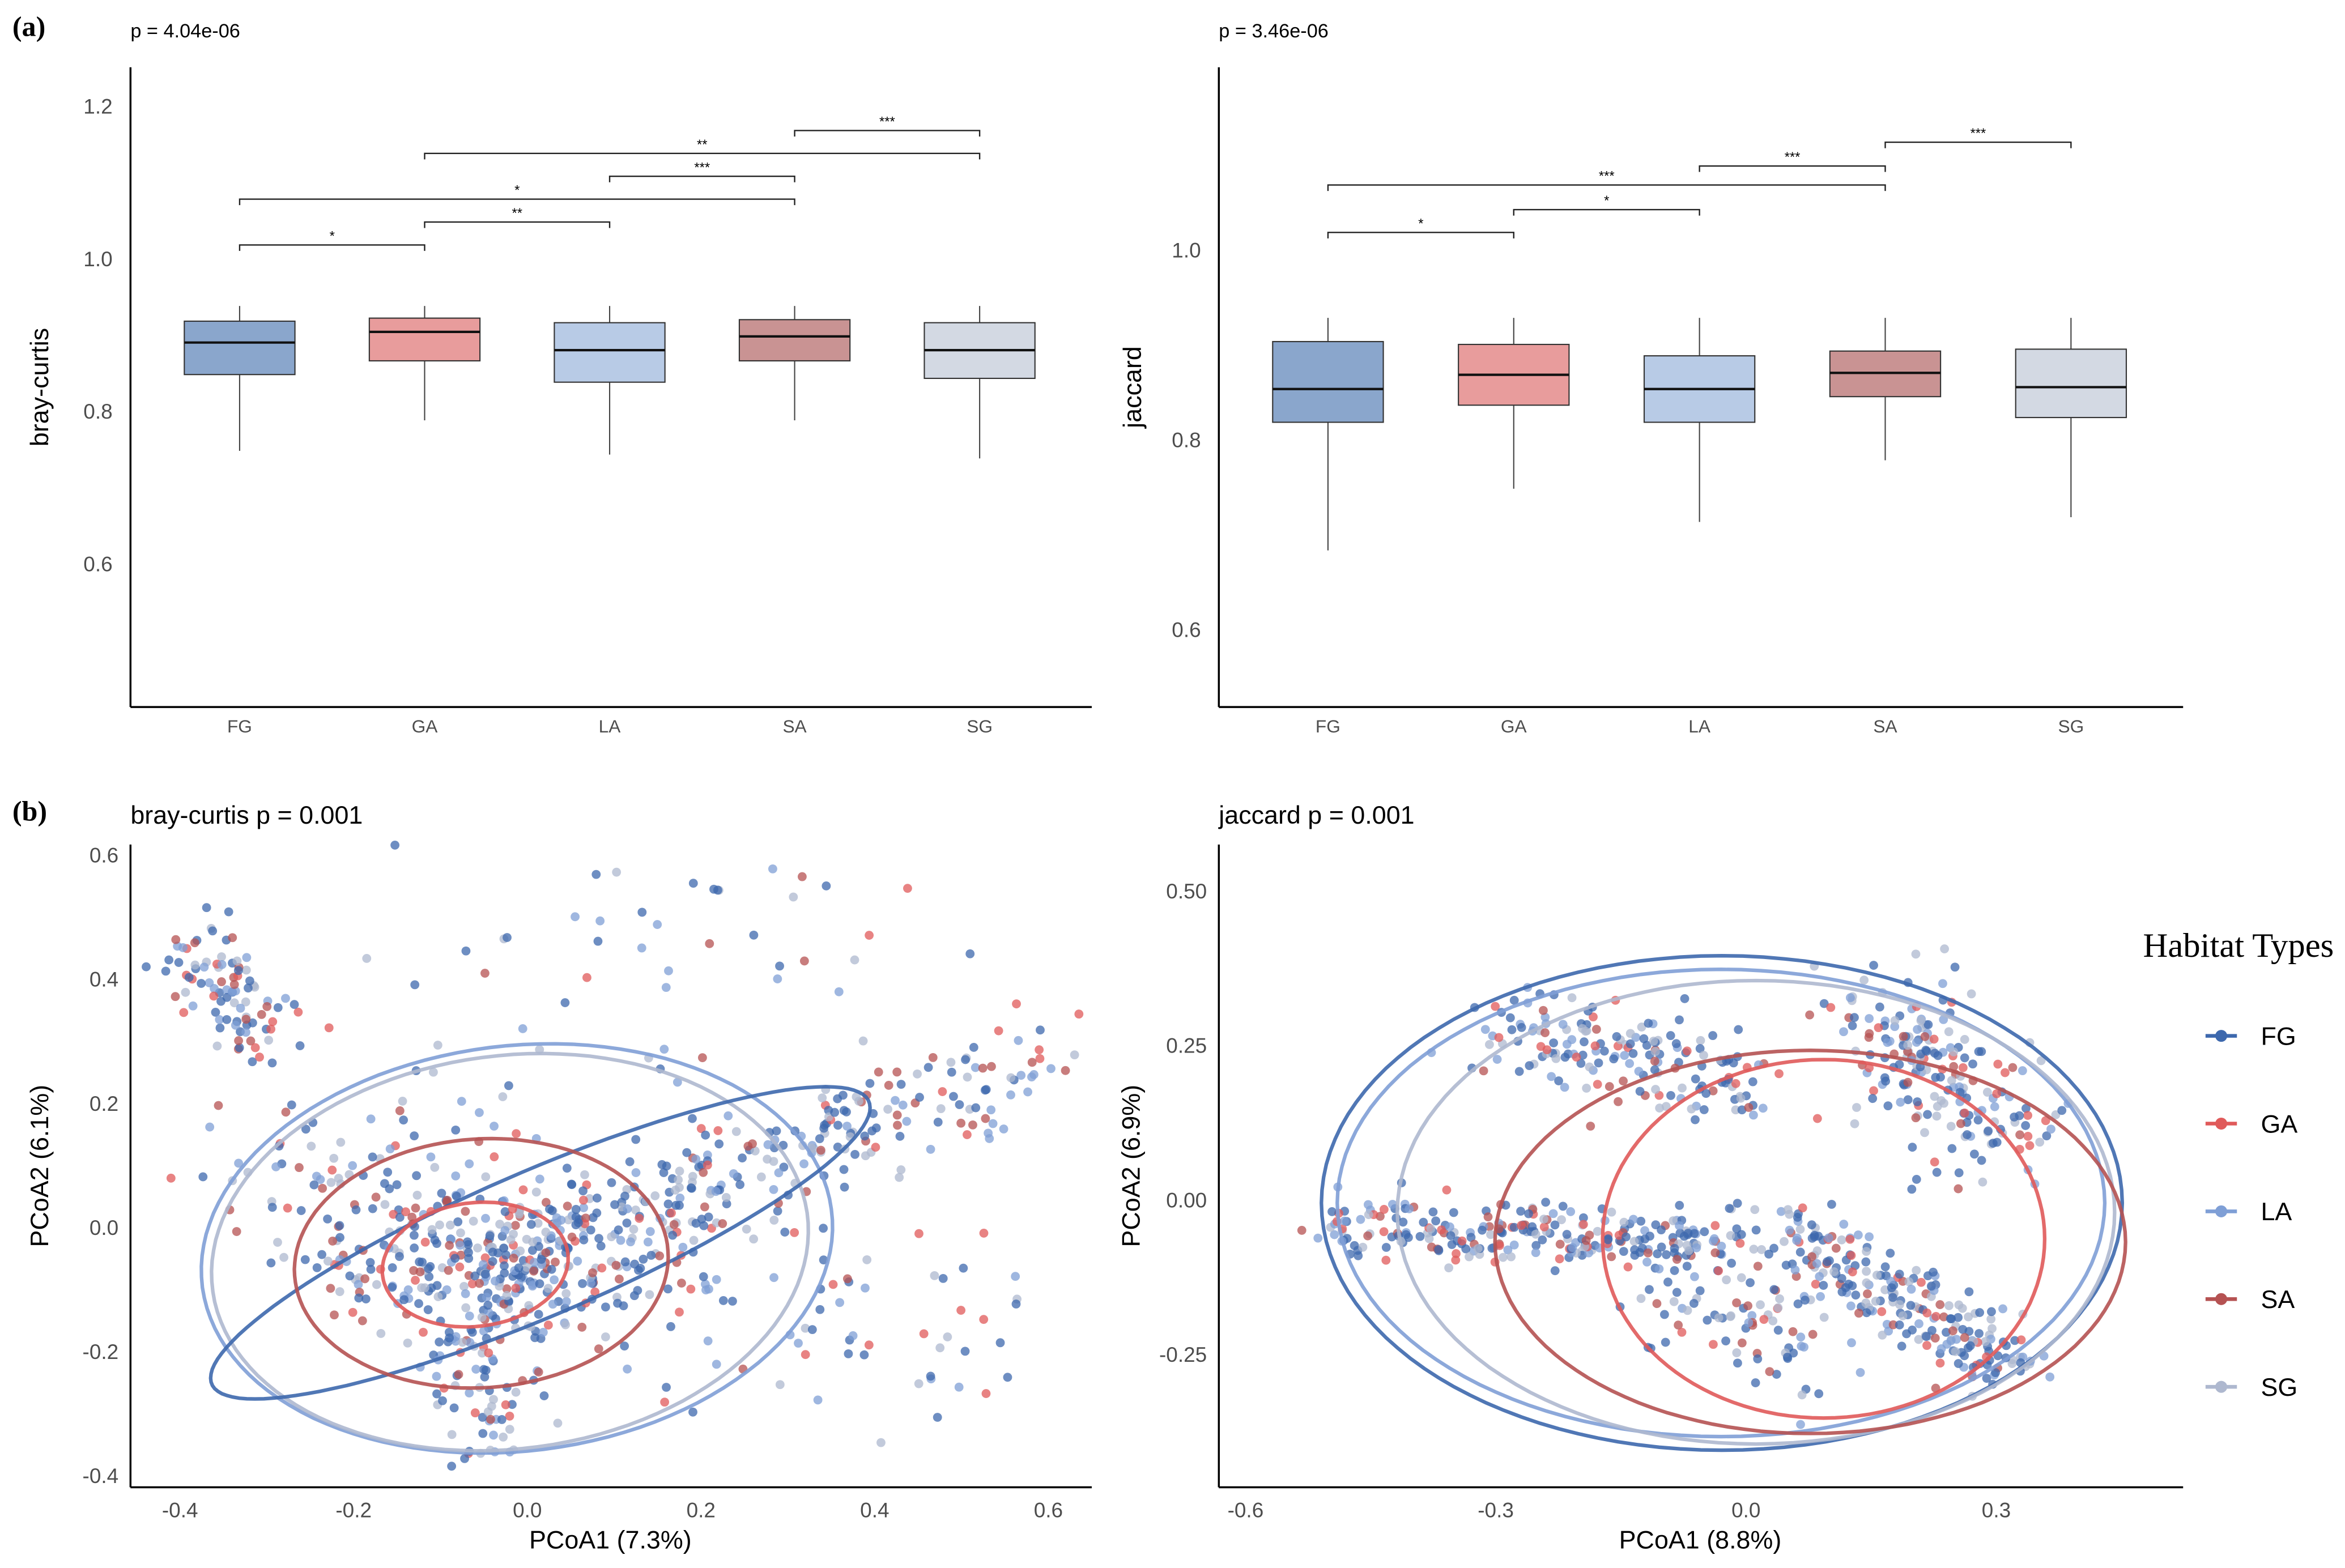  Describe the element at coordinates (1700, 1540) in the screenshot. I see `x-axis-label: PCoA1 (8.8%)` at that location.